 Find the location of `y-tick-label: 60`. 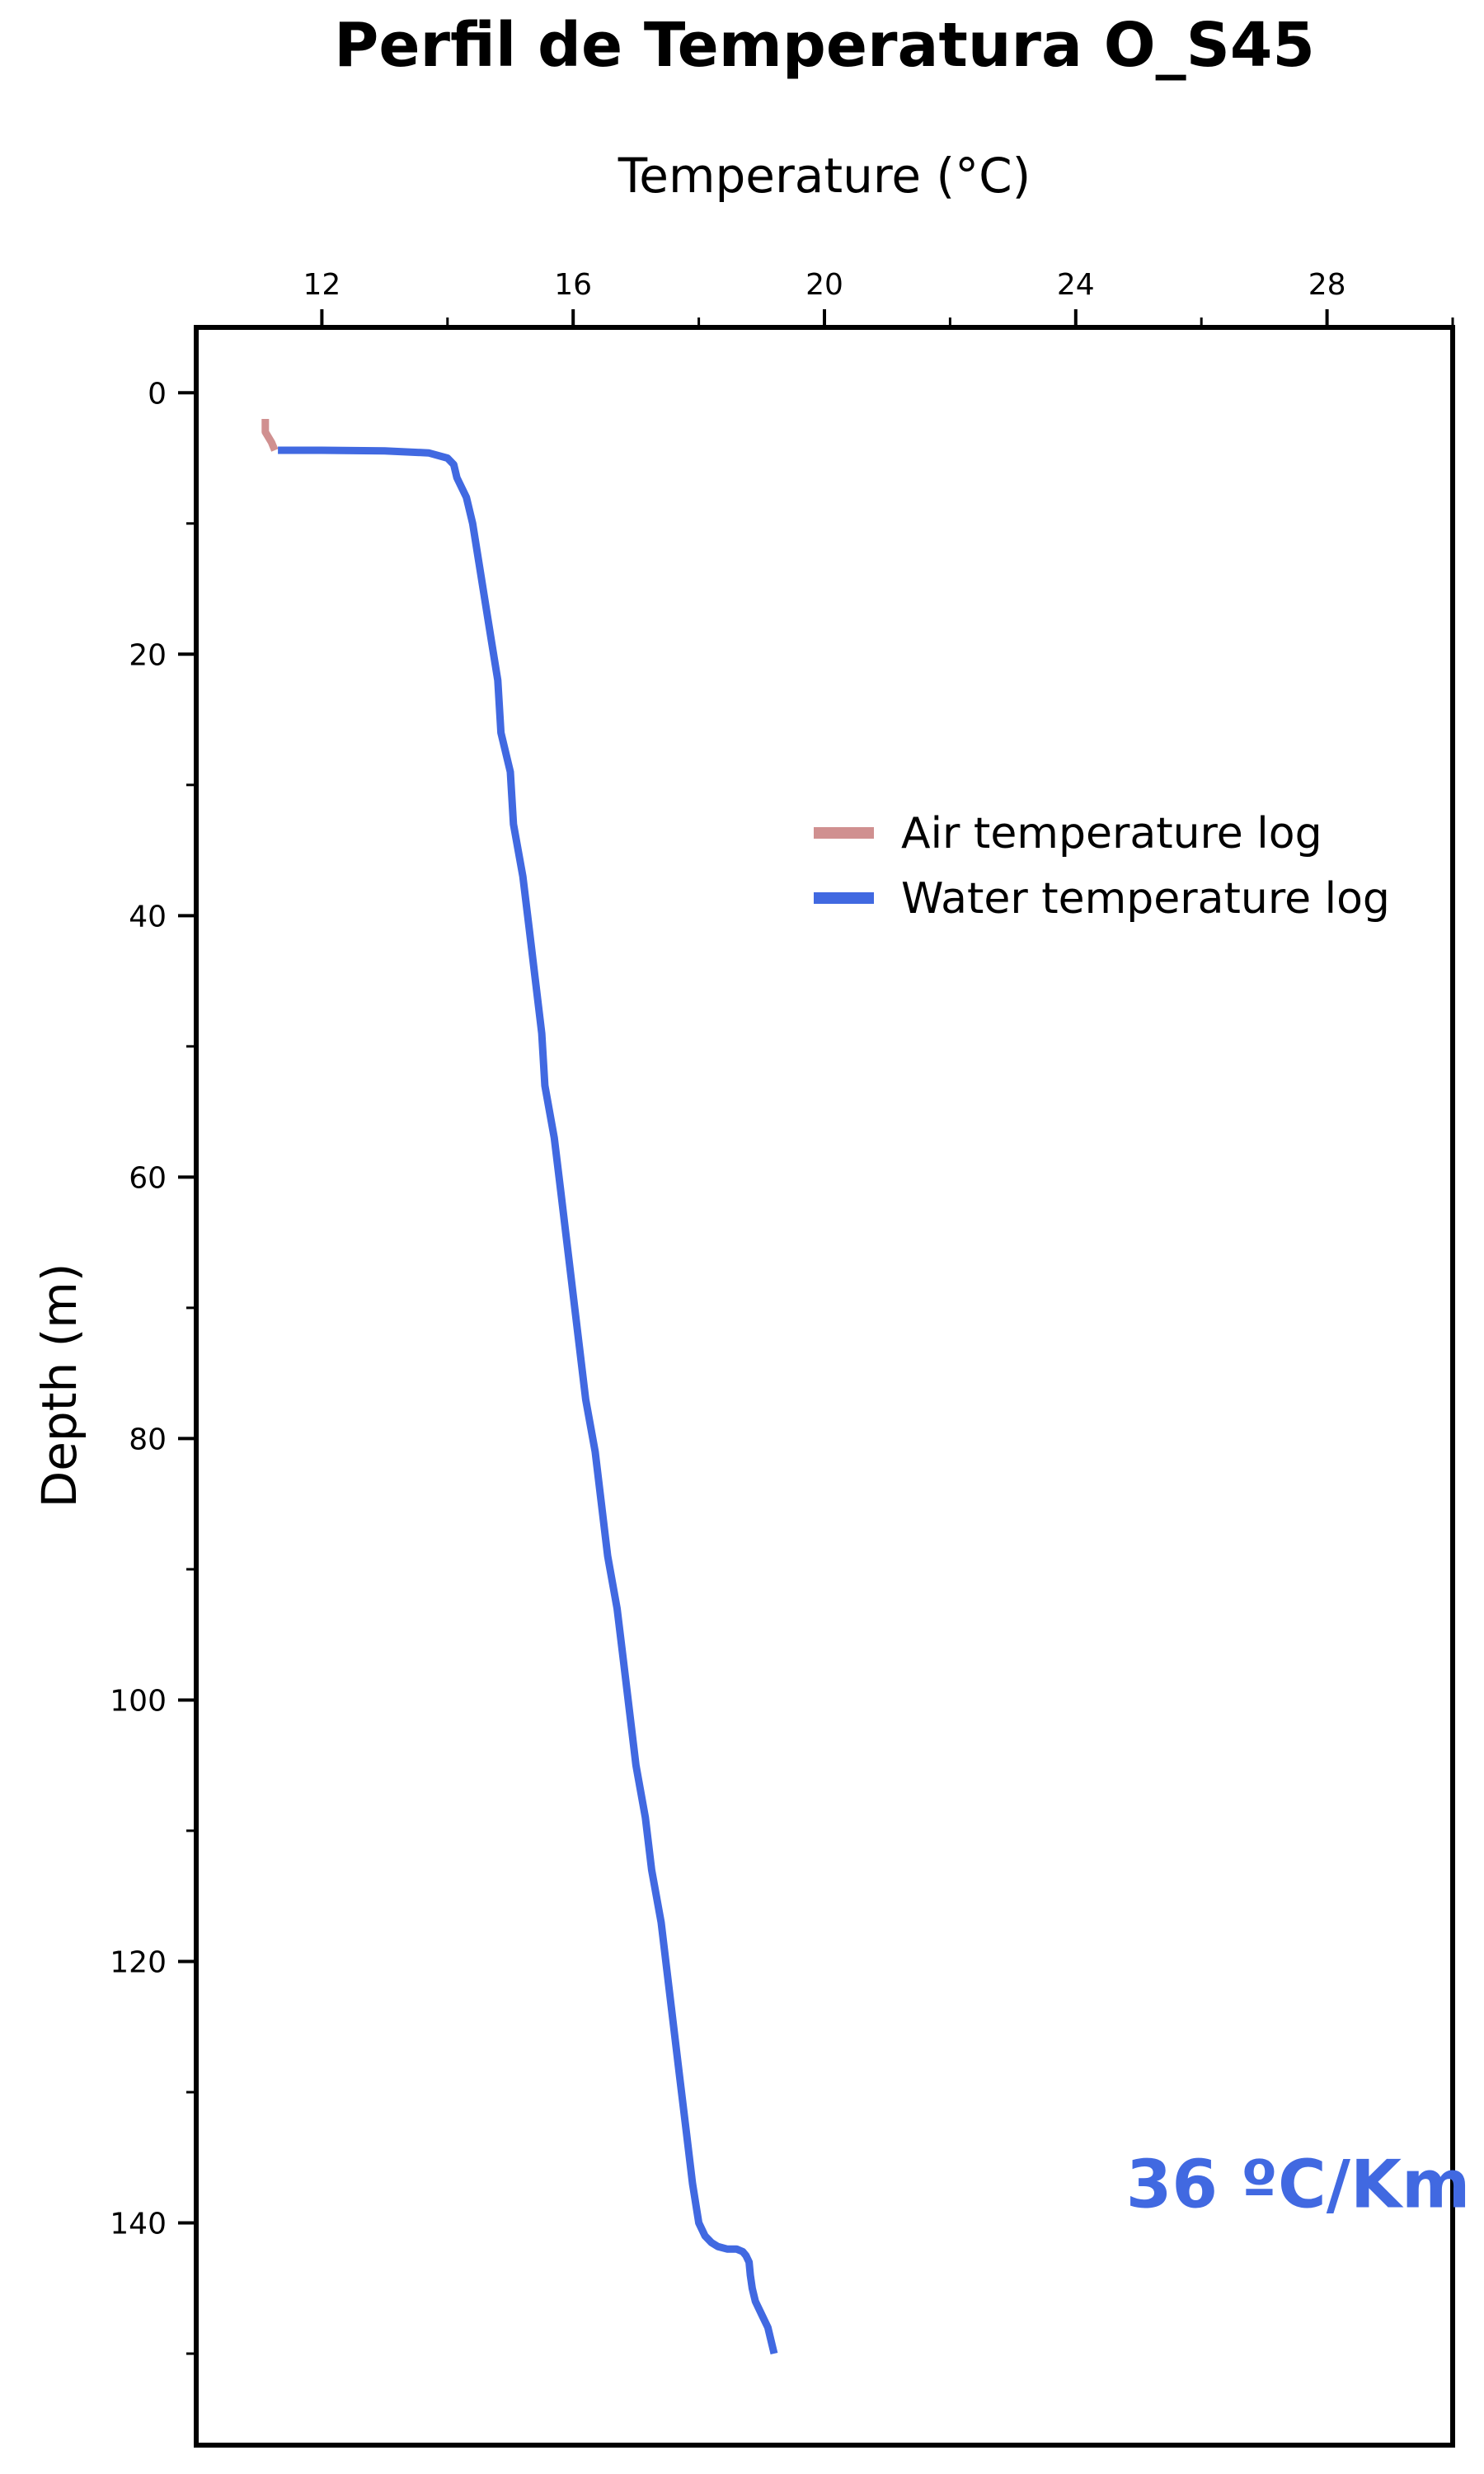

y-tick-label: 60 is located at coordinates (148, 1178).